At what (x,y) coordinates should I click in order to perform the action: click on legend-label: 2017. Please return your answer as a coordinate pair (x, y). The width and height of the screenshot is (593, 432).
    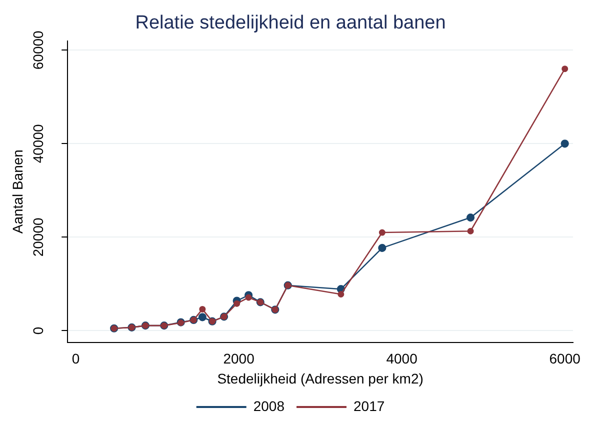
    Looking at the image, I should click on (369, 406).